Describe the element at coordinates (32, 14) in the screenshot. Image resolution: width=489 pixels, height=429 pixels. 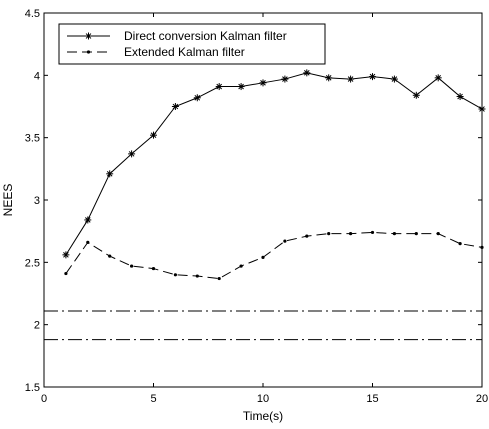
I see `y-tick-label: 4.5` at that location.